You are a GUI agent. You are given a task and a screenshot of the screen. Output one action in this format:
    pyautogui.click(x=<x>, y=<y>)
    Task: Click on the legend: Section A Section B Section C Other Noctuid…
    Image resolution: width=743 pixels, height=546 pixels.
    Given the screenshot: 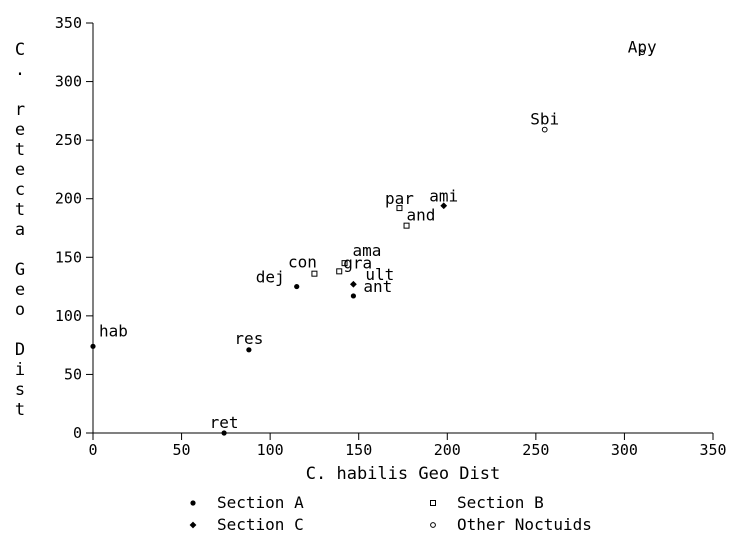 What is the action you would take?
    pyautogui.click(x=390, y=513)
    